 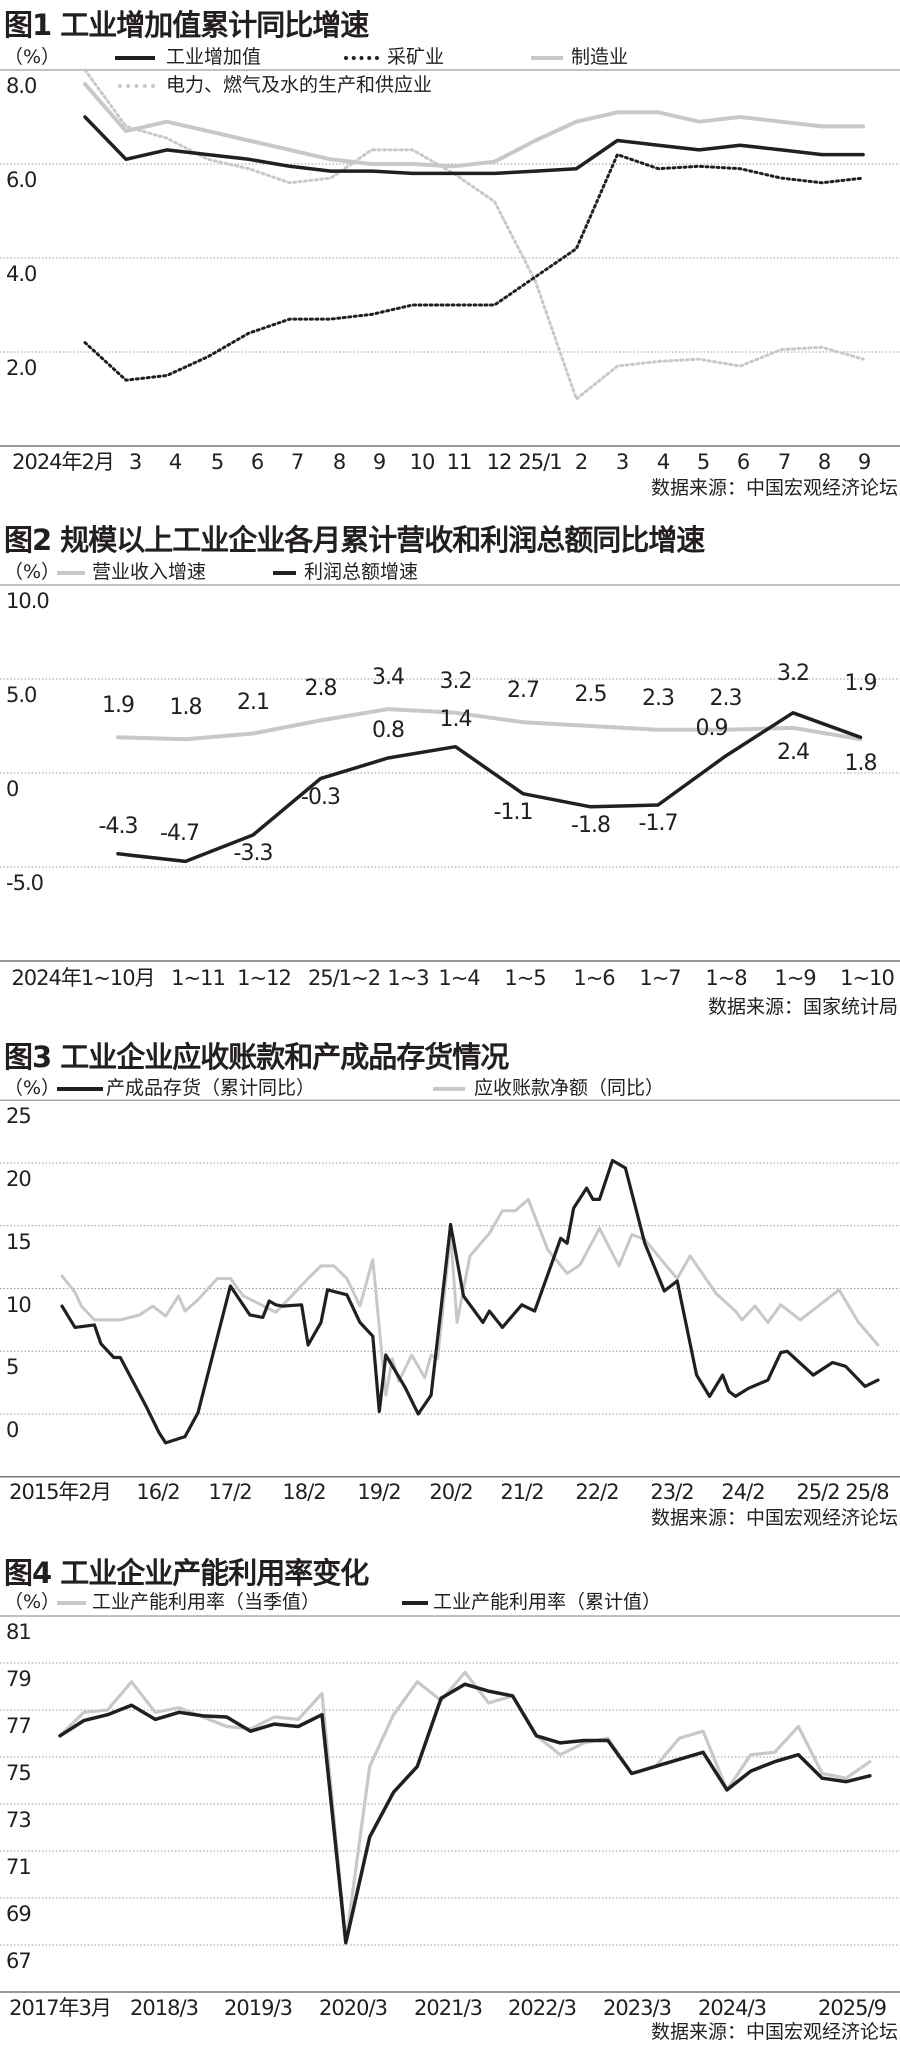 What do you see at coordinates (32, 1088) in the screenshot?
I see `chart3-unit: （%）` at bounding box center [32, 1088].